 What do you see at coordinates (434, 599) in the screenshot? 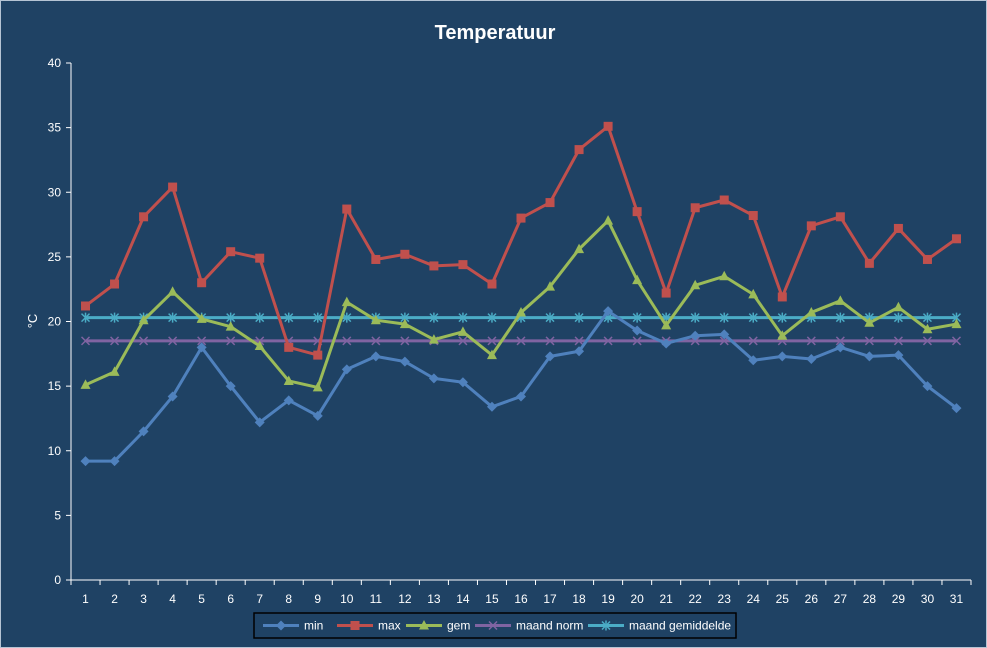
I see `x-tick-label: 13` at bounding box center [434, 599].